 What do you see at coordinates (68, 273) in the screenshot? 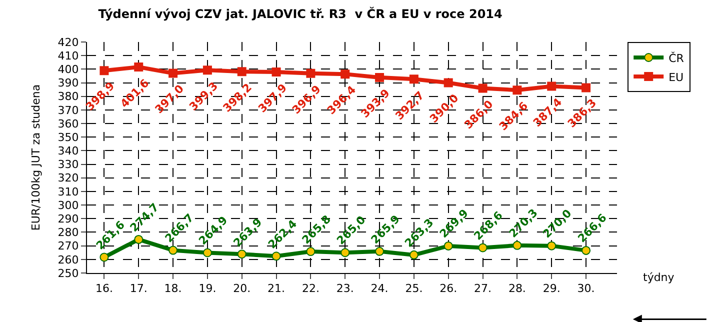
I see `y-tick-label: 250` at bounding box center [68, 273].